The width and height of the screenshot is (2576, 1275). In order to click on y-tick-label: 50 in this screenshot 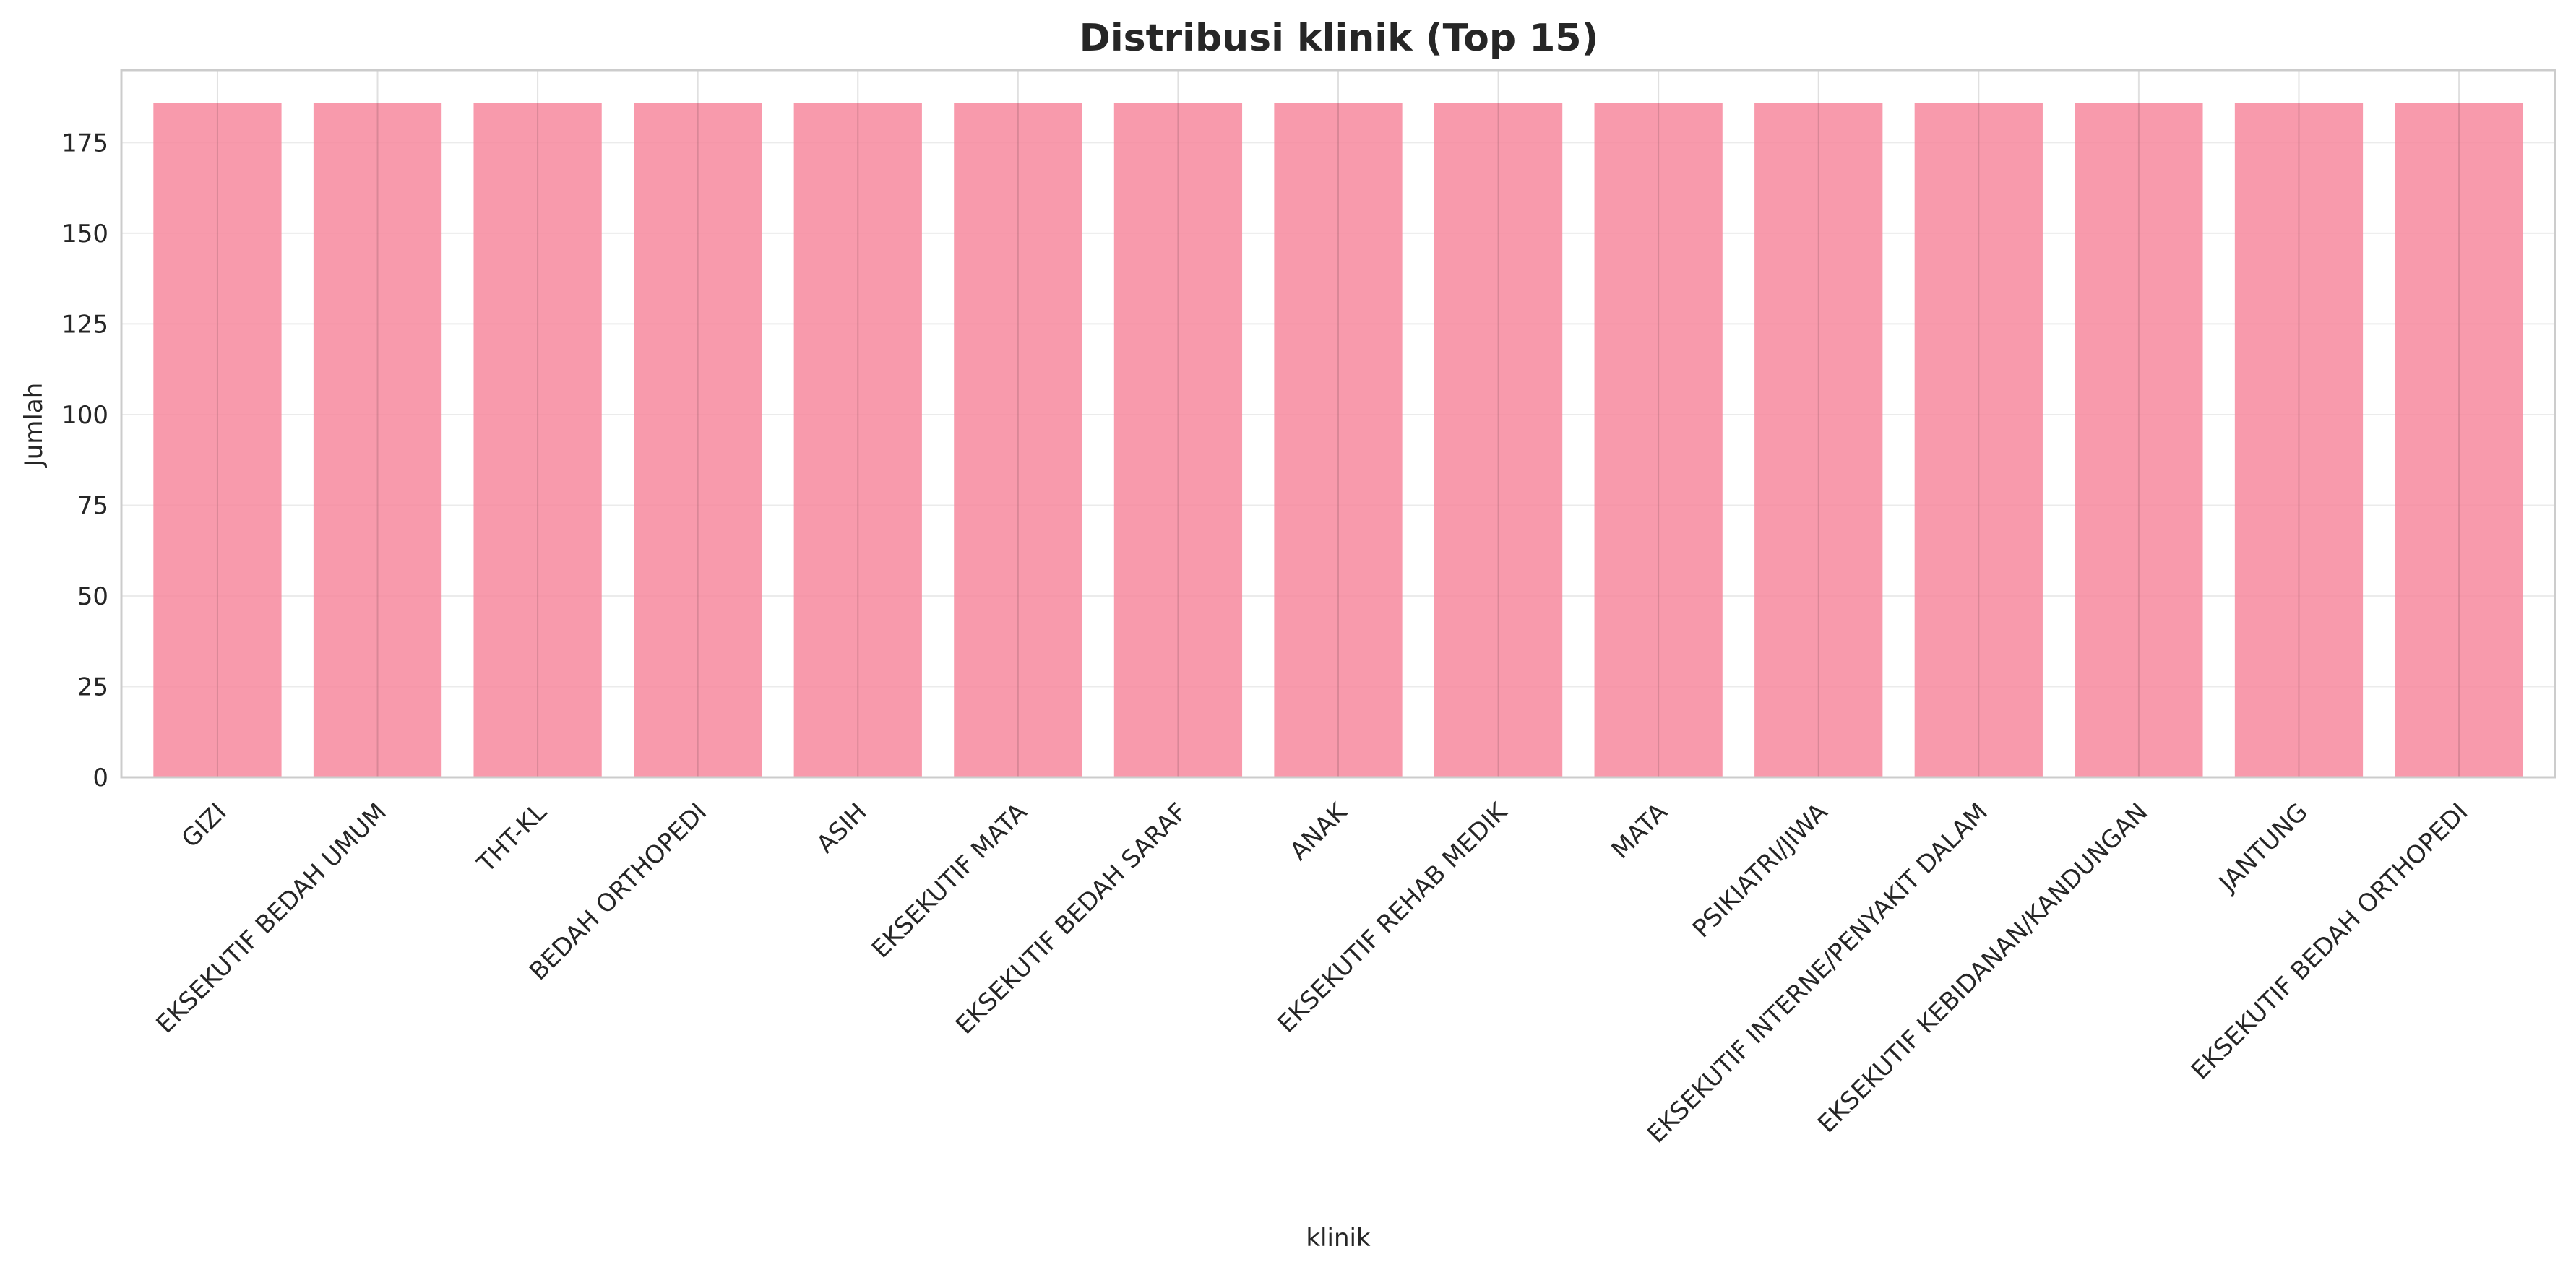, I will do `click(92, 596)`.